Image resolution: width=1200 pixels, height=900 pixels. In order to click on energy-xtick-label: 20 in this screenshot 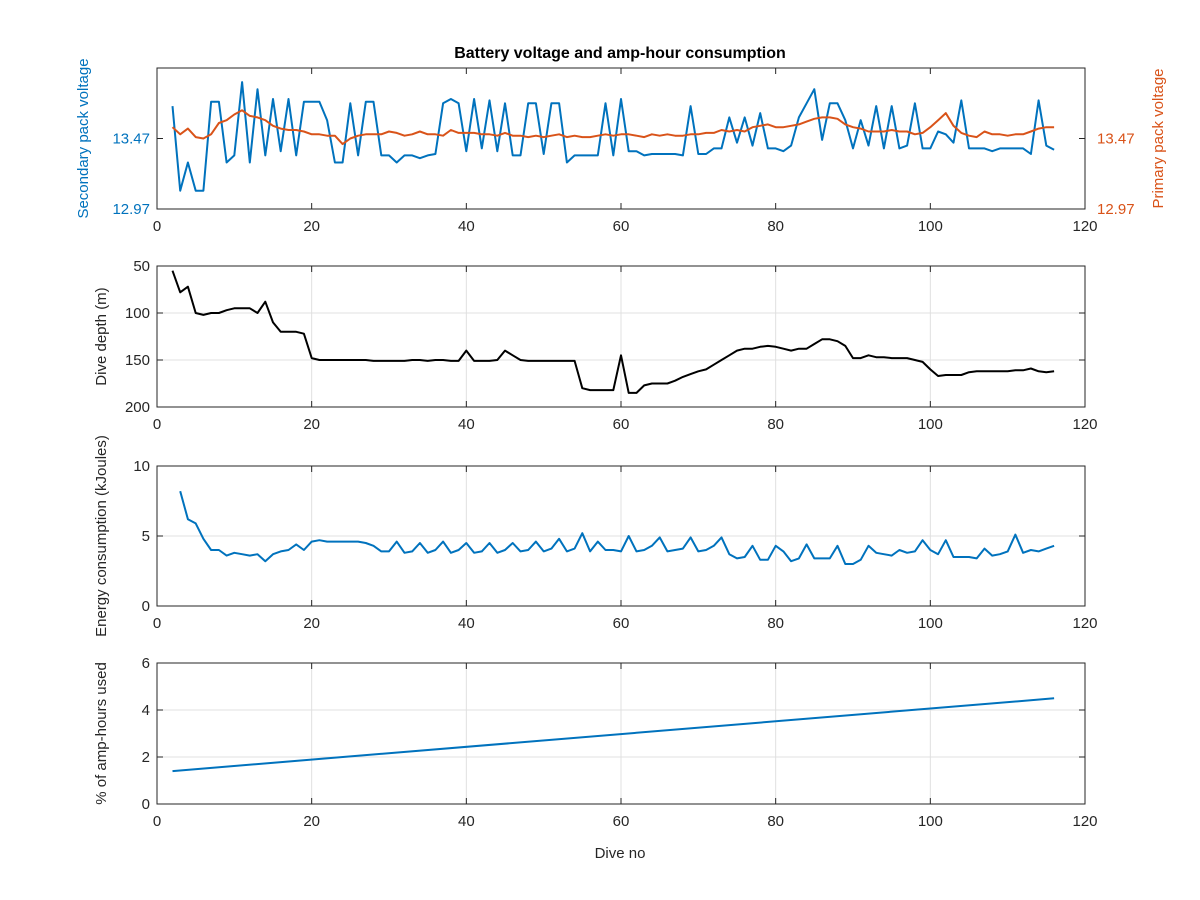, I will do `click(311, 623)`.